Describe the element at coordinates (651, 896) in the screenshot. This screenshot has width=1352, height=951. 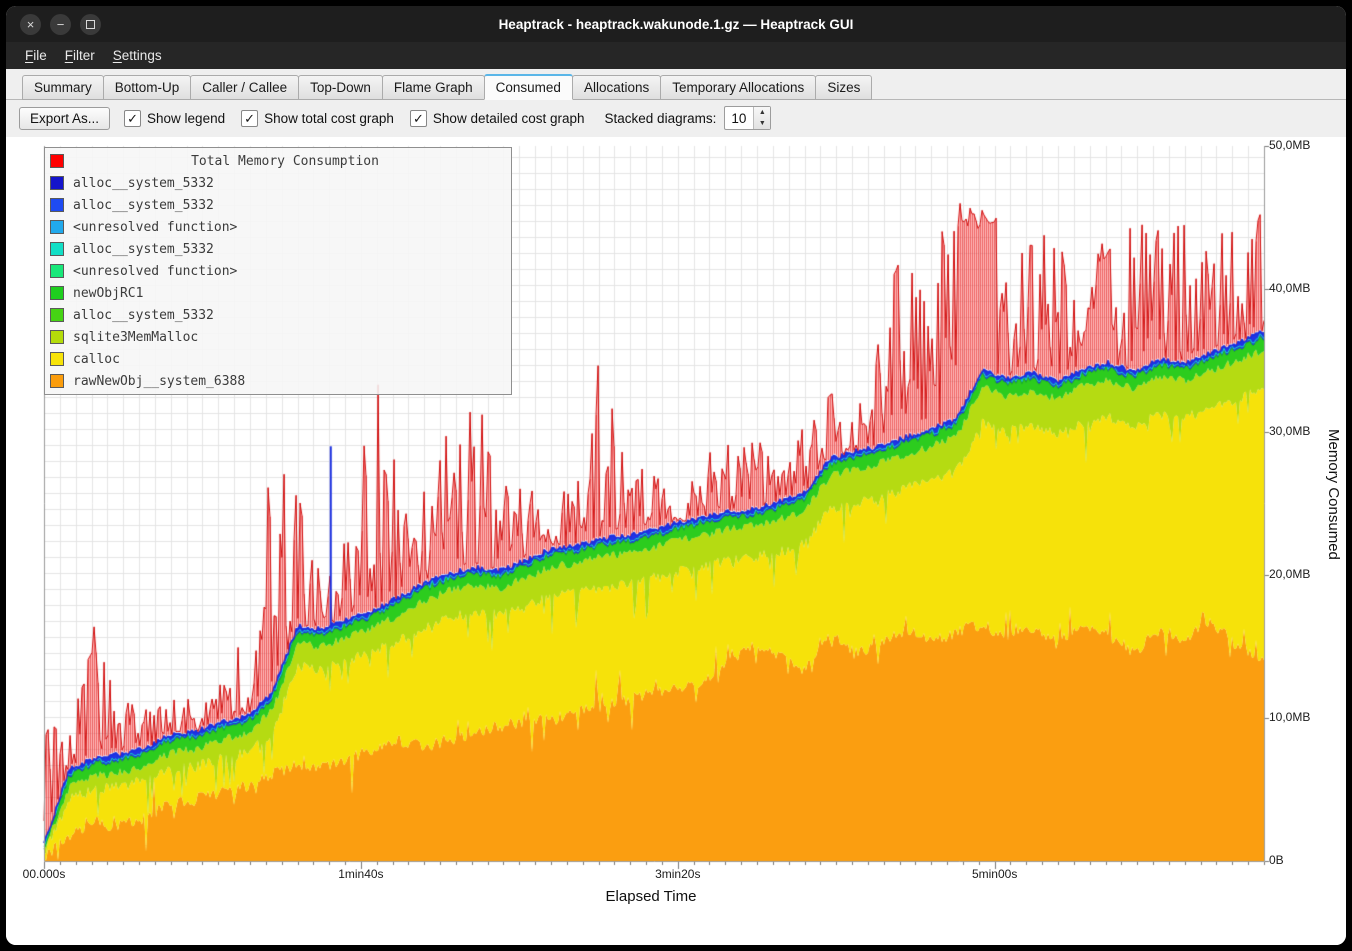
I see `x-axis-title: Elapsed Time` at that location.